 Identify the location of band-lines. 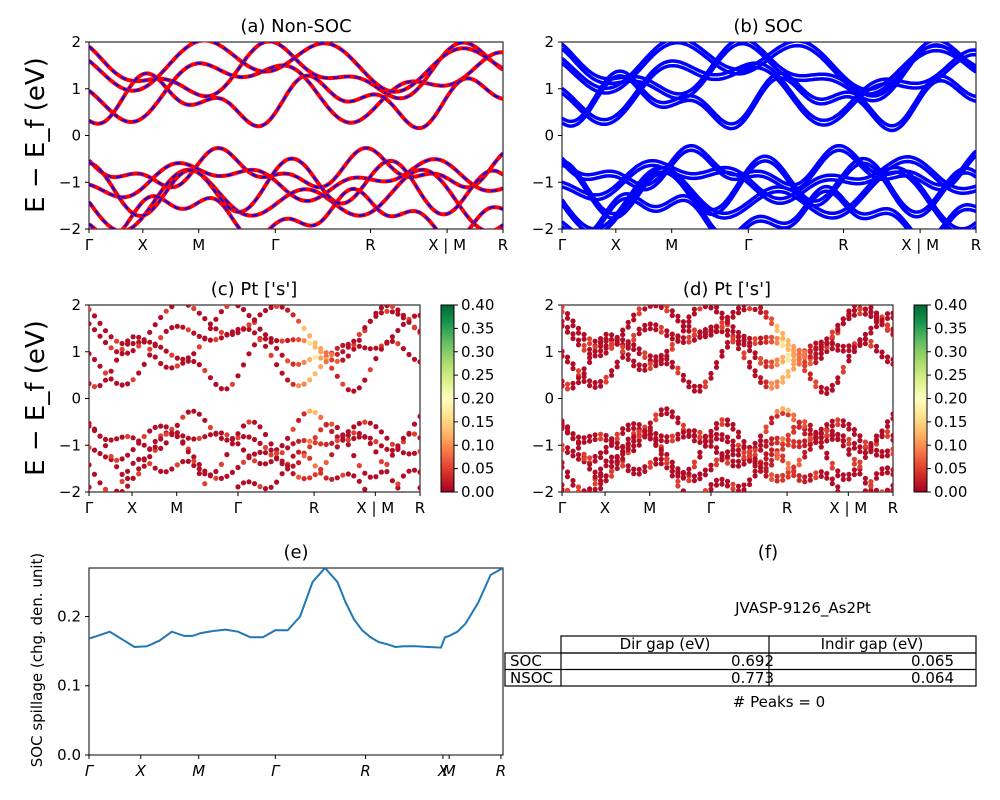
(296, 135).